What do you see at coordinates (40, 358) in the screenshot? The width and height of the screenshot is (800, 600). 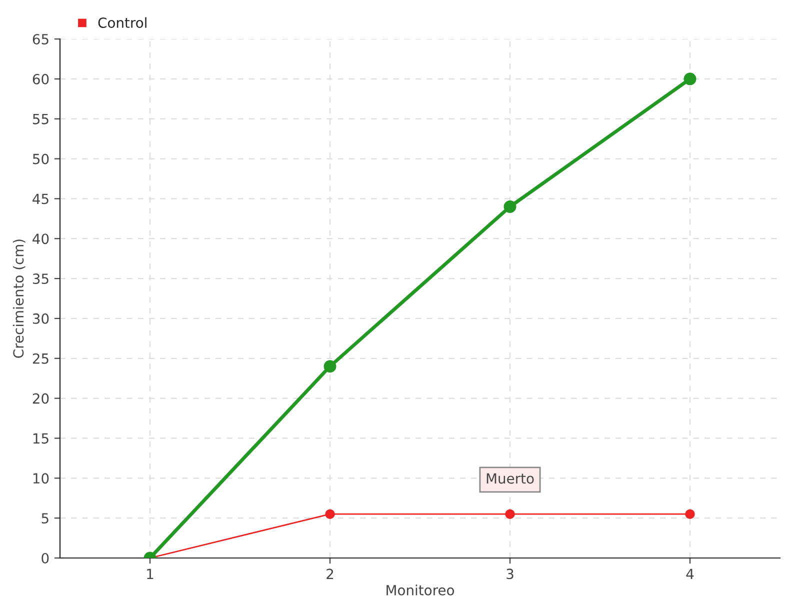 I see `y-tick-label: 25` at bounding box center [40, 358].